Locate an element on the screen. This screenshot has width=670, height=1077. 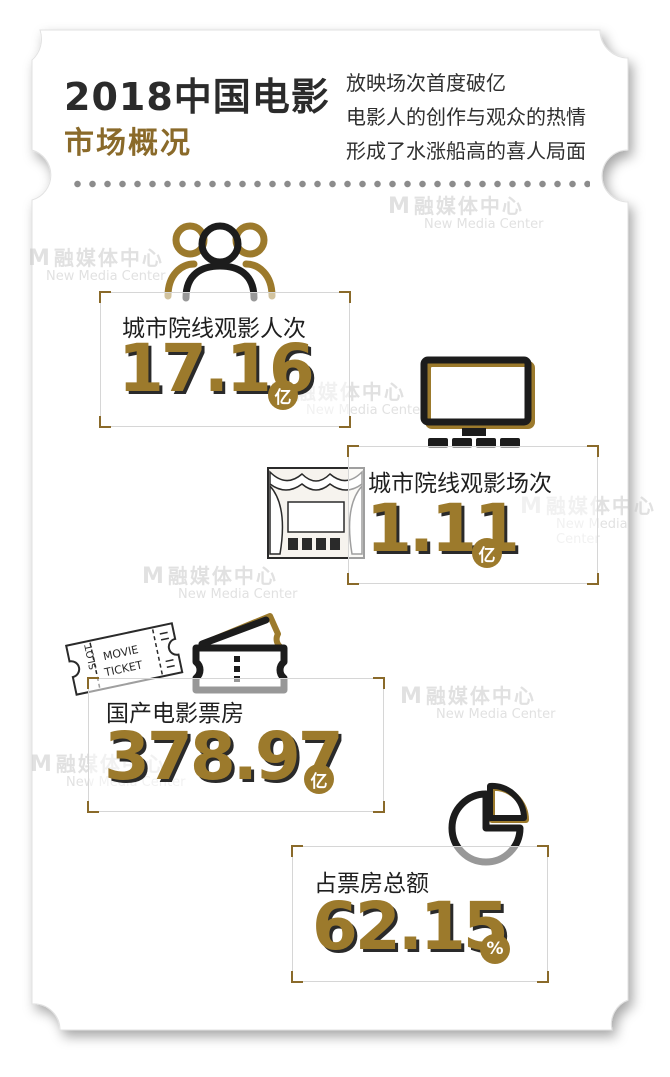
stat-card-domestic-box-office is located at coordinates (236, 745).